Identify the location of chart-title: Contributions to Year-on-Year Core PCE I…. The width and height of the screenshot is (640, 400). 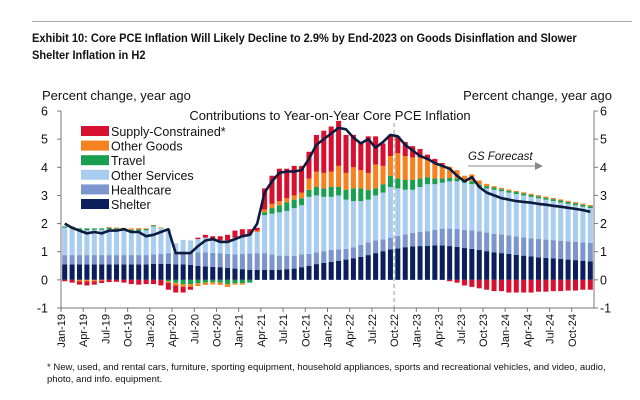
(329, 115).